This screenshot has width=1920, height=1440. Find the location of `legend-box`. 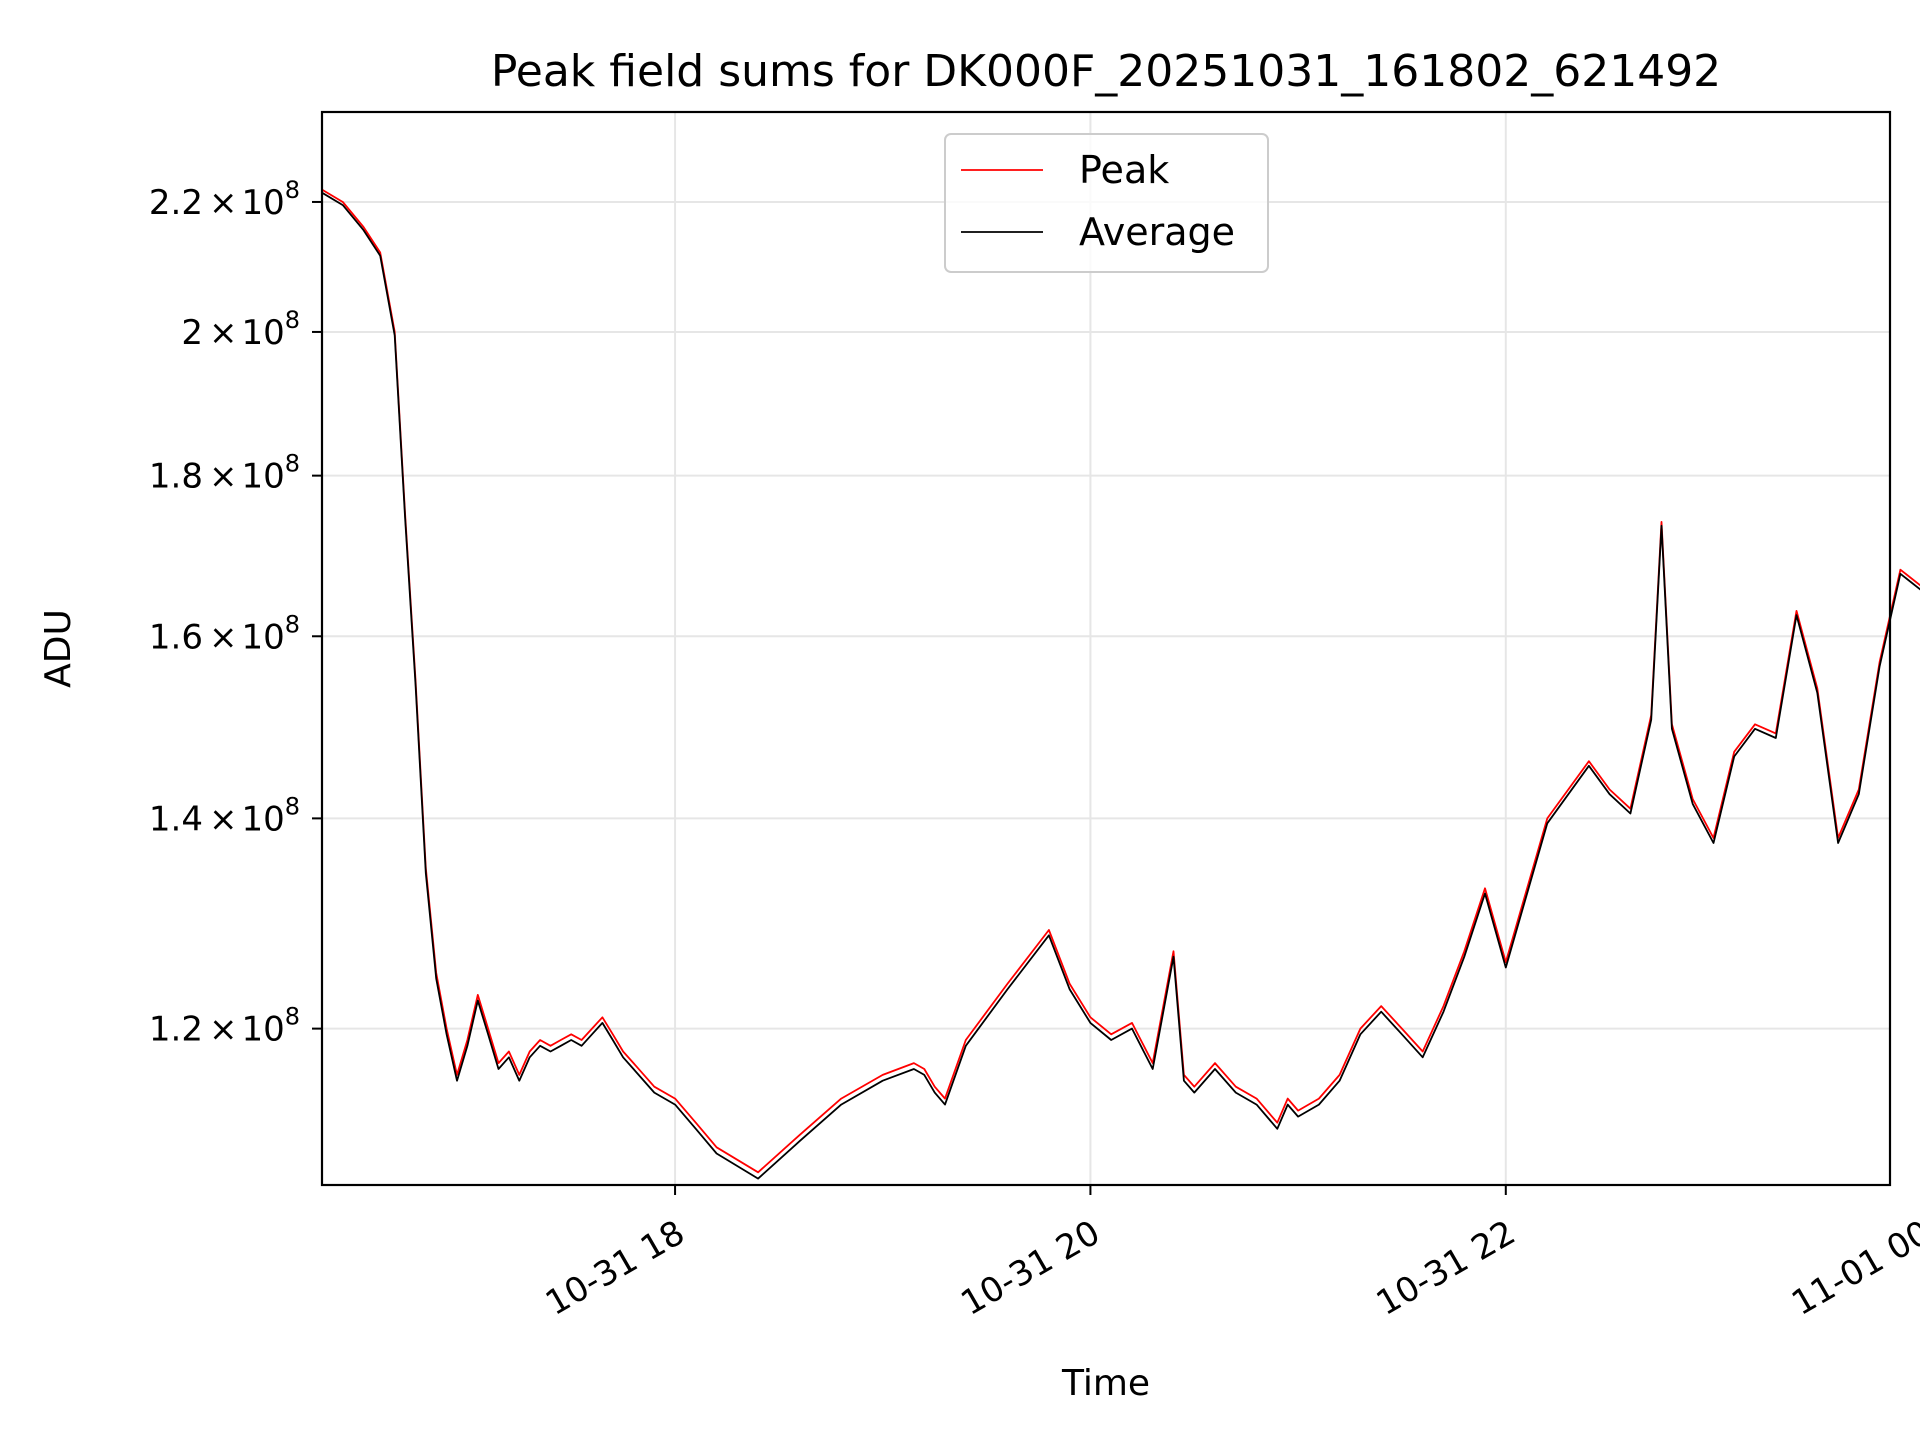

legend-box is located at coordinates (1106, 203).